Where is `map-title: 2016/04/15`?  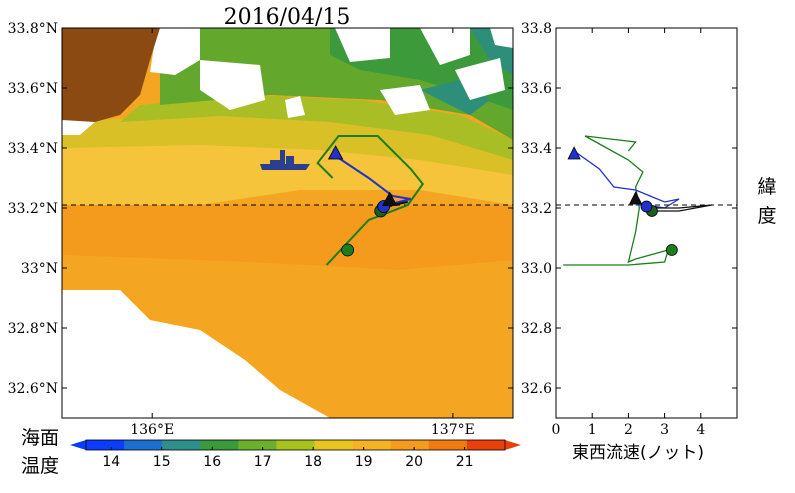
map-title: 2016/04/15 is located at coordinates (287, 17).